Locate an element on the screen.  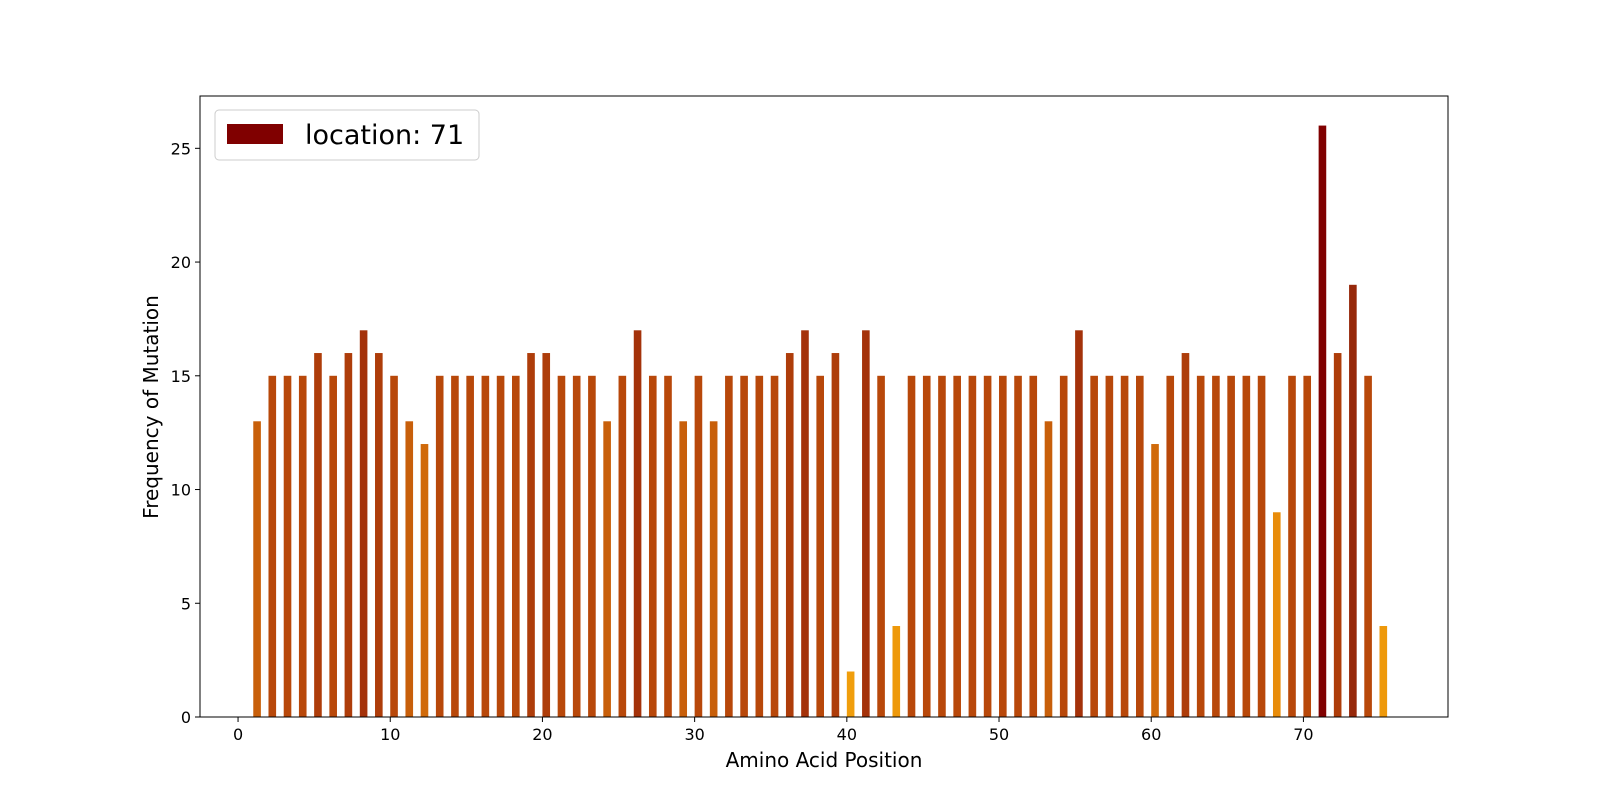
y-tick-label: 15 is located at coordinates (181, 376).